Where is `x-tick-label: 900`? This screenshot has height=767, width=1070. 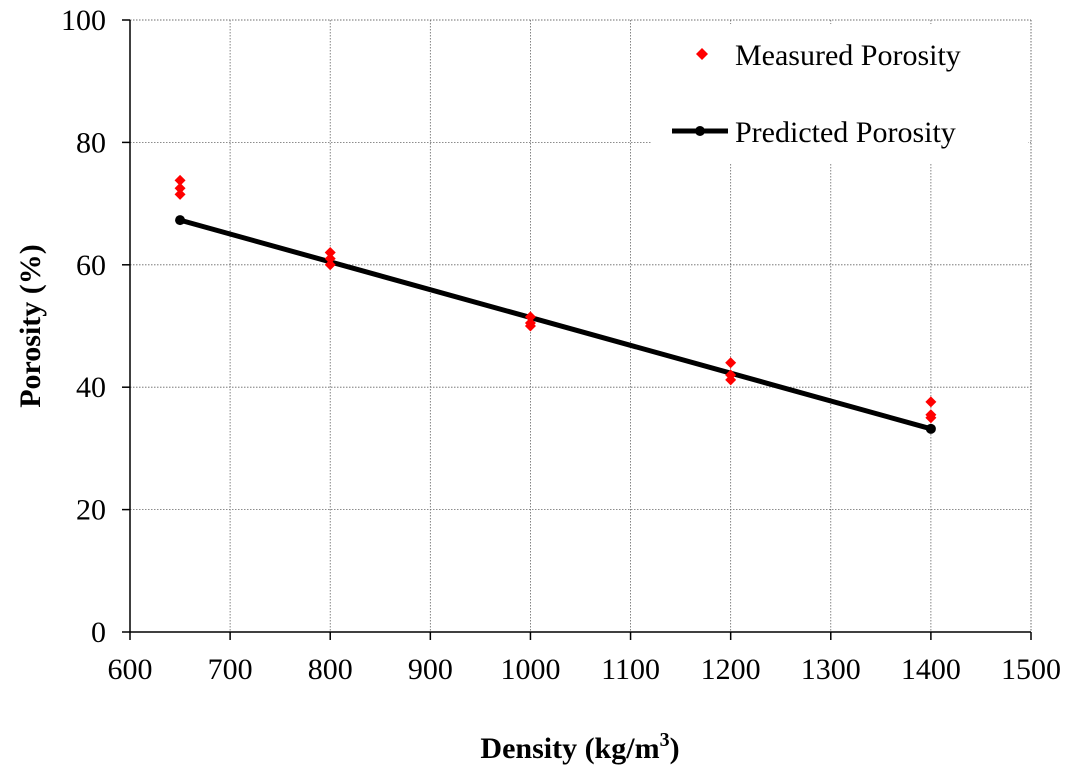
x-tick-label: 900 is located at coordinates (430, 669).